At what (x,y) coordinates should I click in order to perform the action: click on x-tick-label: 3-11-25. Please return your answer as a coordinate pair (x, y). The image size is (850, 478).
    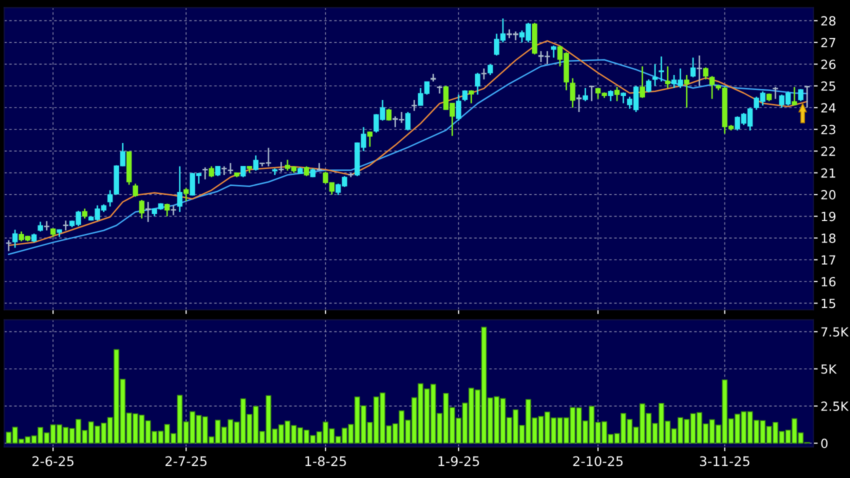
    Looking at the image, I should click on (725, 461).